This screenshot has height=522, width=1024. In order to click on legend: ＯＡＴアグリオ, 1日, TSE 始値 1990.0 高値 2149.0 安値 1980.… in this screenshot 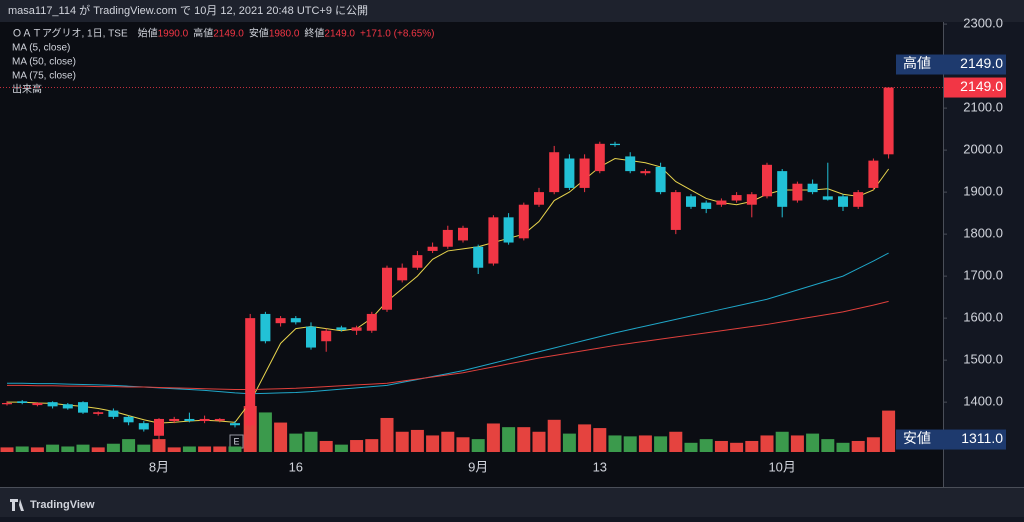, I will do `click(223, 61)`.